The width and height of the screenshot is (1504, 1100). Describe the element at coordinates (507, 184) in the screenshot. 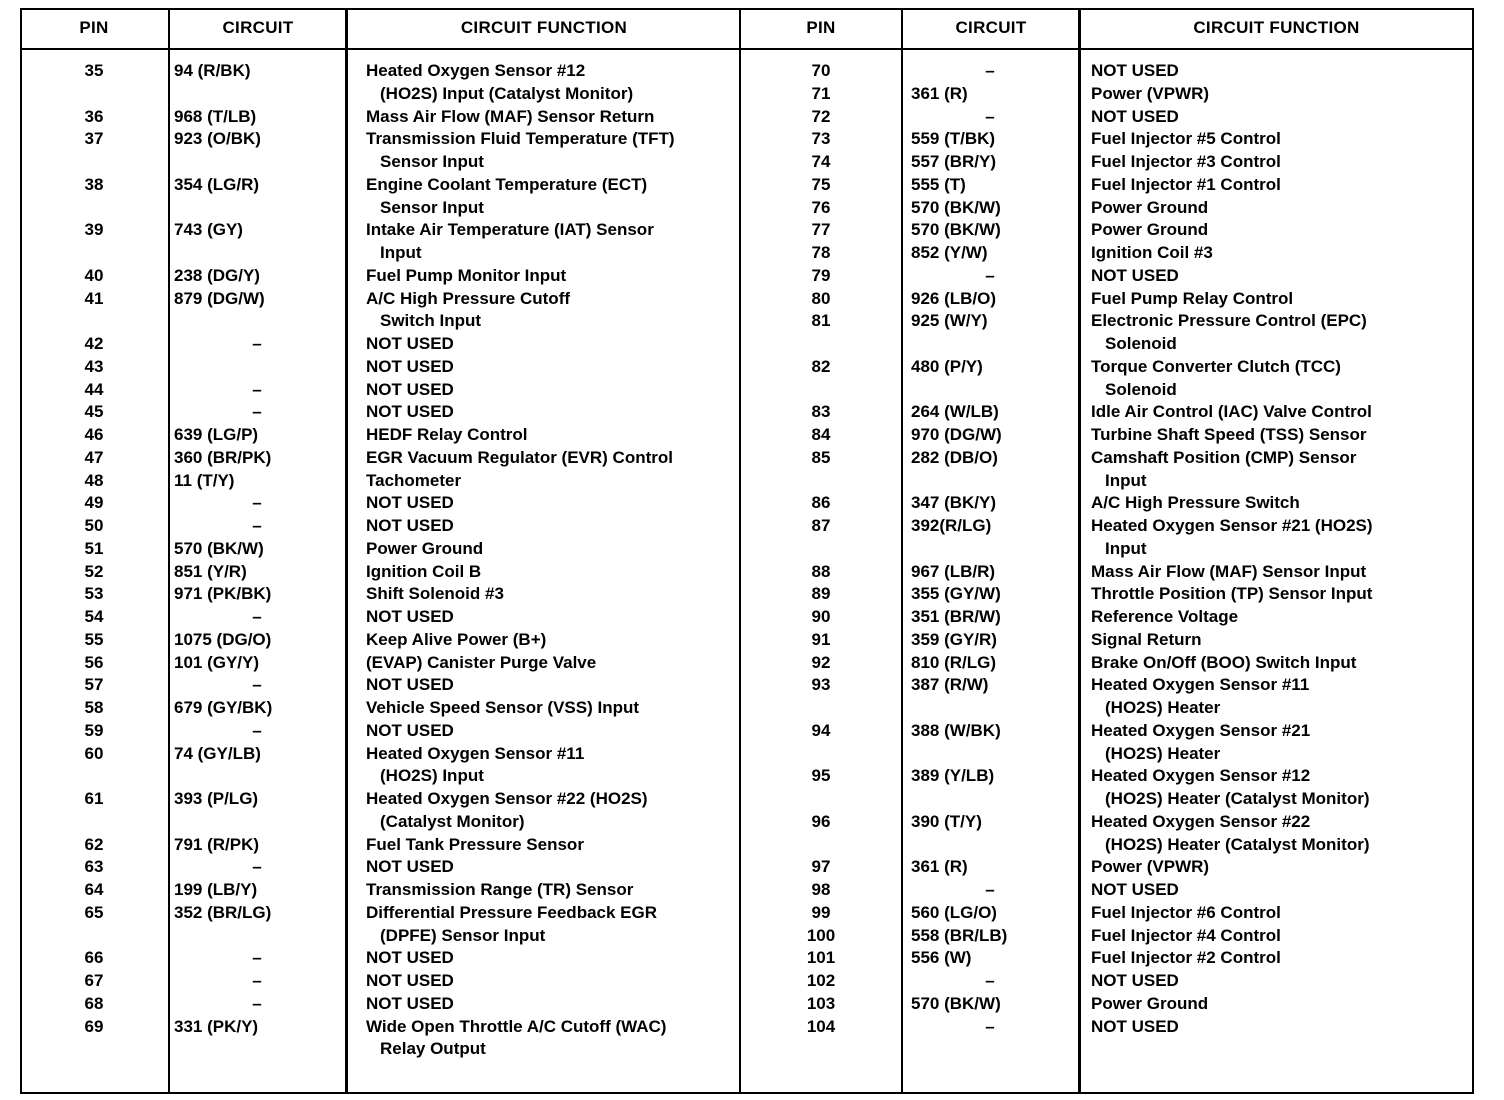

I see `function-line: Engine Coolant Temperature (ECT)` at that location.